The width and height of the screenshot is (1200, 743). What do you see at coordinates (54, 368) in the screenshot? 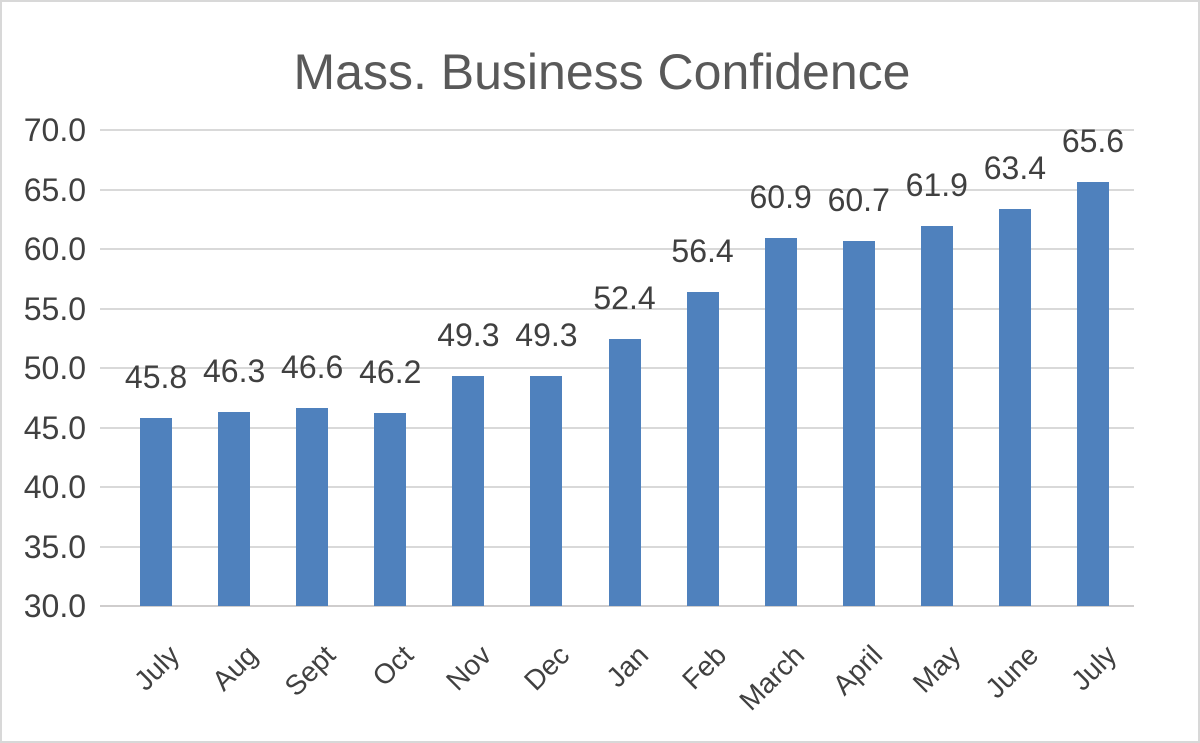
I see `y-axis-tick-label: 50.0` at bounding box center [54, 368].